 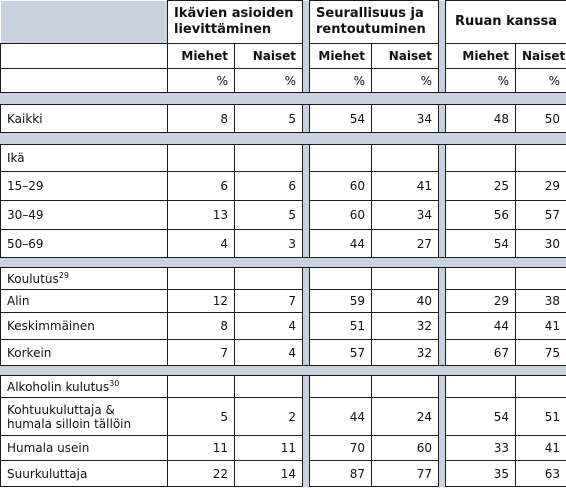 I want to click on group-header-2-line2: rentoutuminen, so click(x=371, y=29).